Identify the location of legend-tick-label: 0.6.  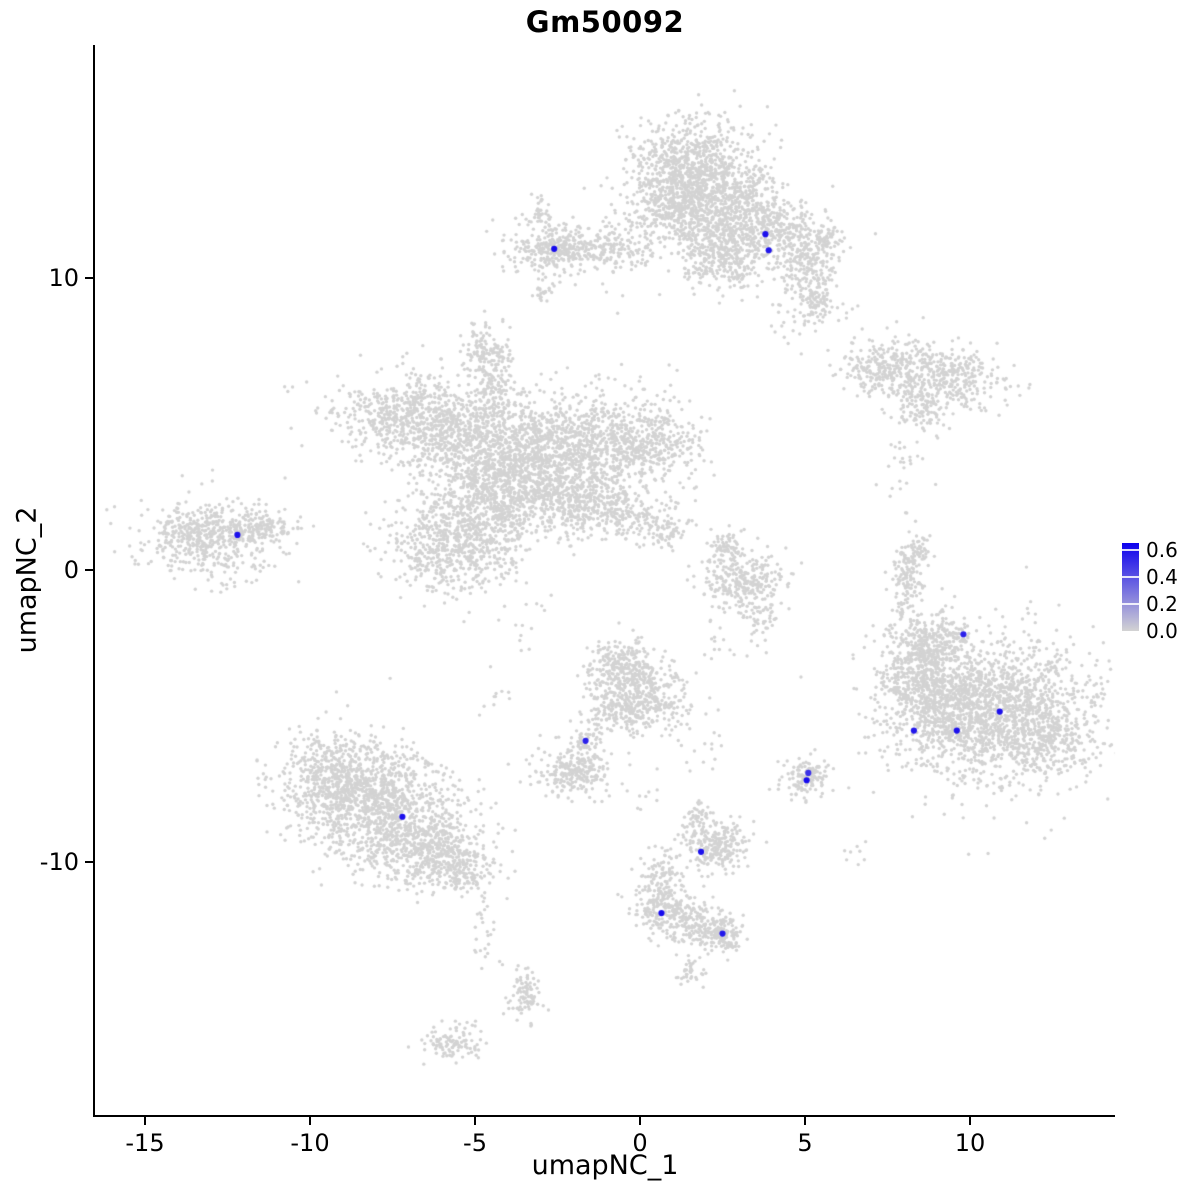
(1162, 549).